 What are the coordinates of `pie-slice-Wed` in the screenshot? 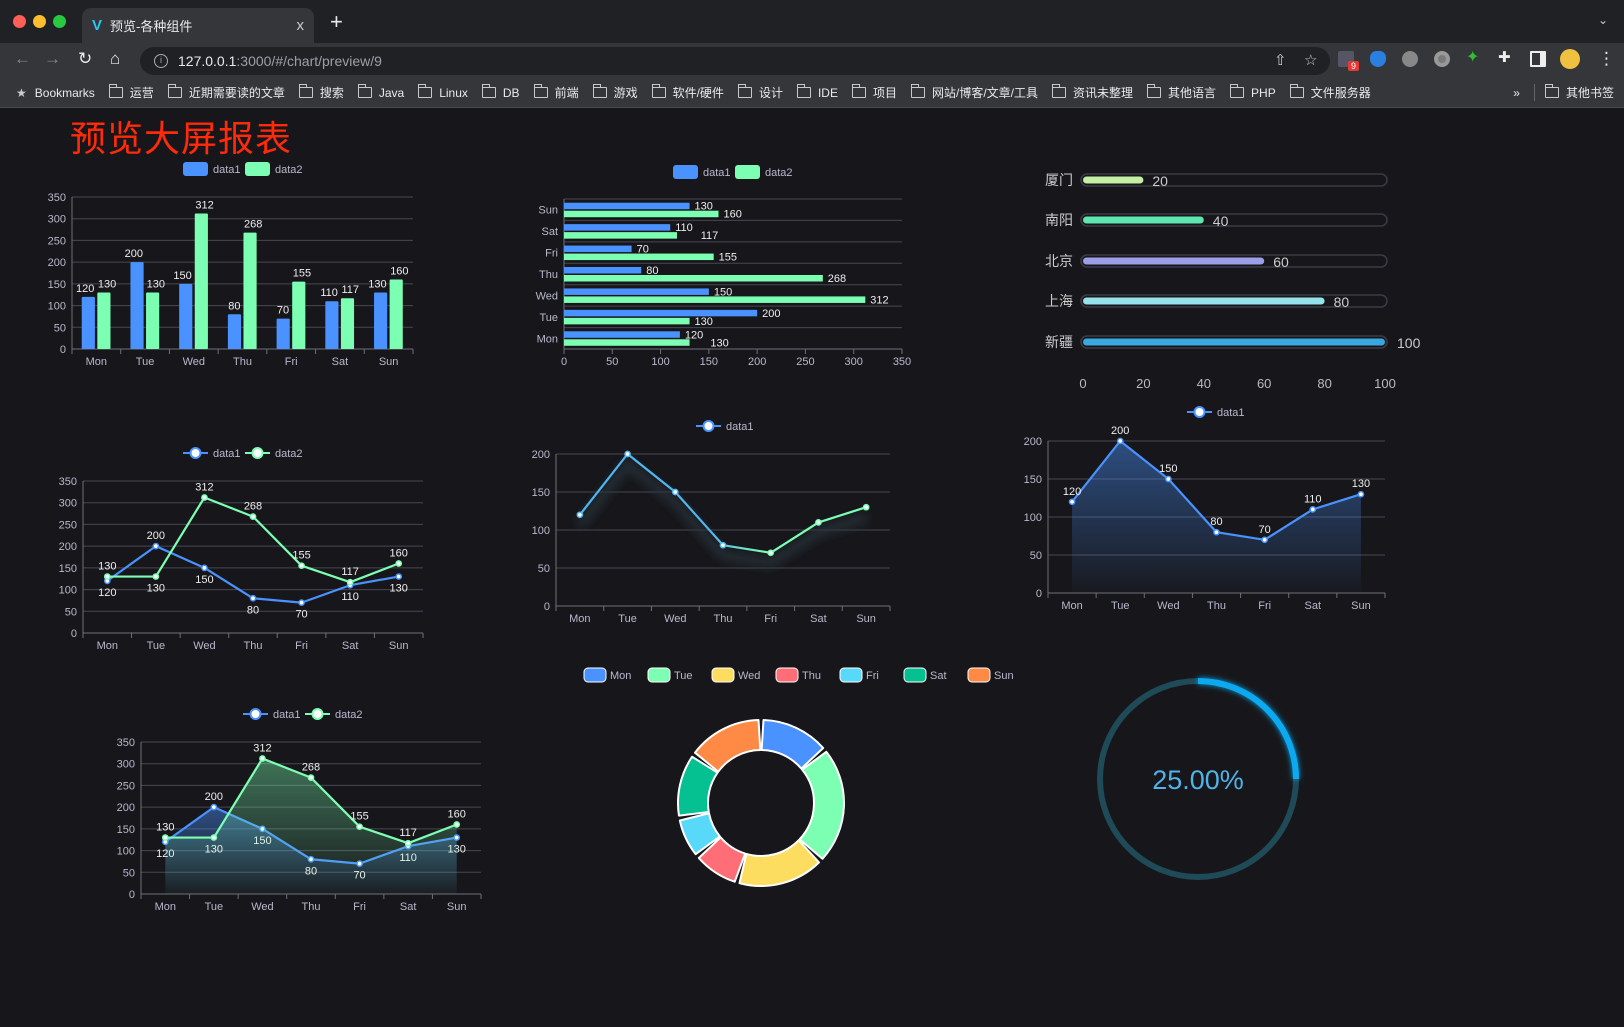 It's located at (779, 863).